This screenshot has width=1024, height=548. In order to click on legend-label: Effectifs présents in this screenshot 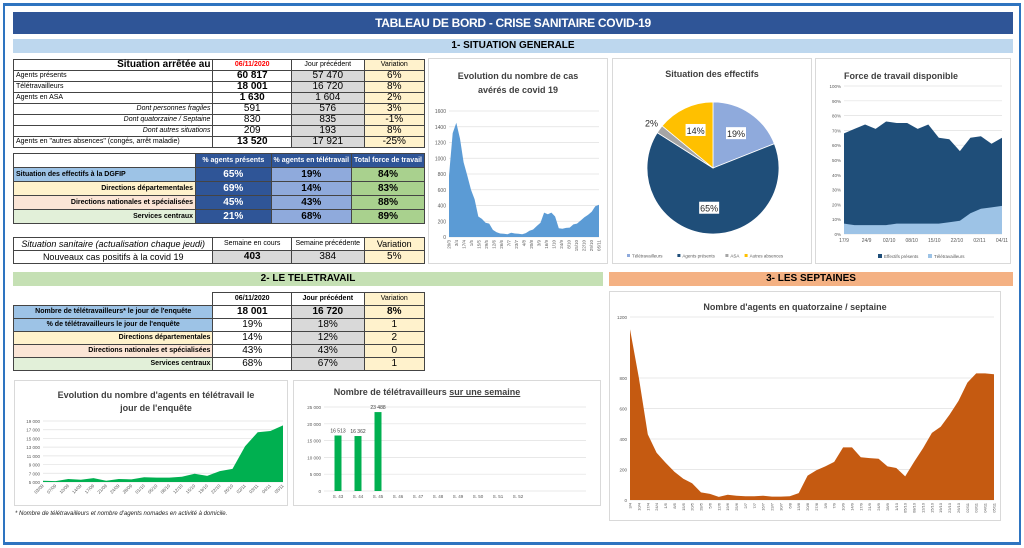, I will do `click(901, 256)`.